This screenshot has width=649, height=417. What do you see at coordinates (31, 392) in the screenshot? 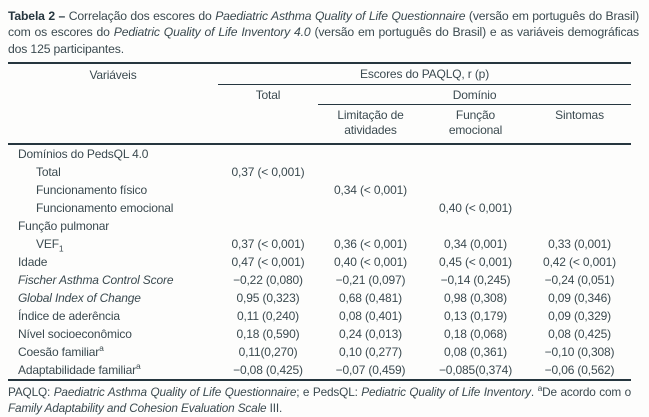
I see `text-segment: PAQLQ:` at bounding box center [31, 392].